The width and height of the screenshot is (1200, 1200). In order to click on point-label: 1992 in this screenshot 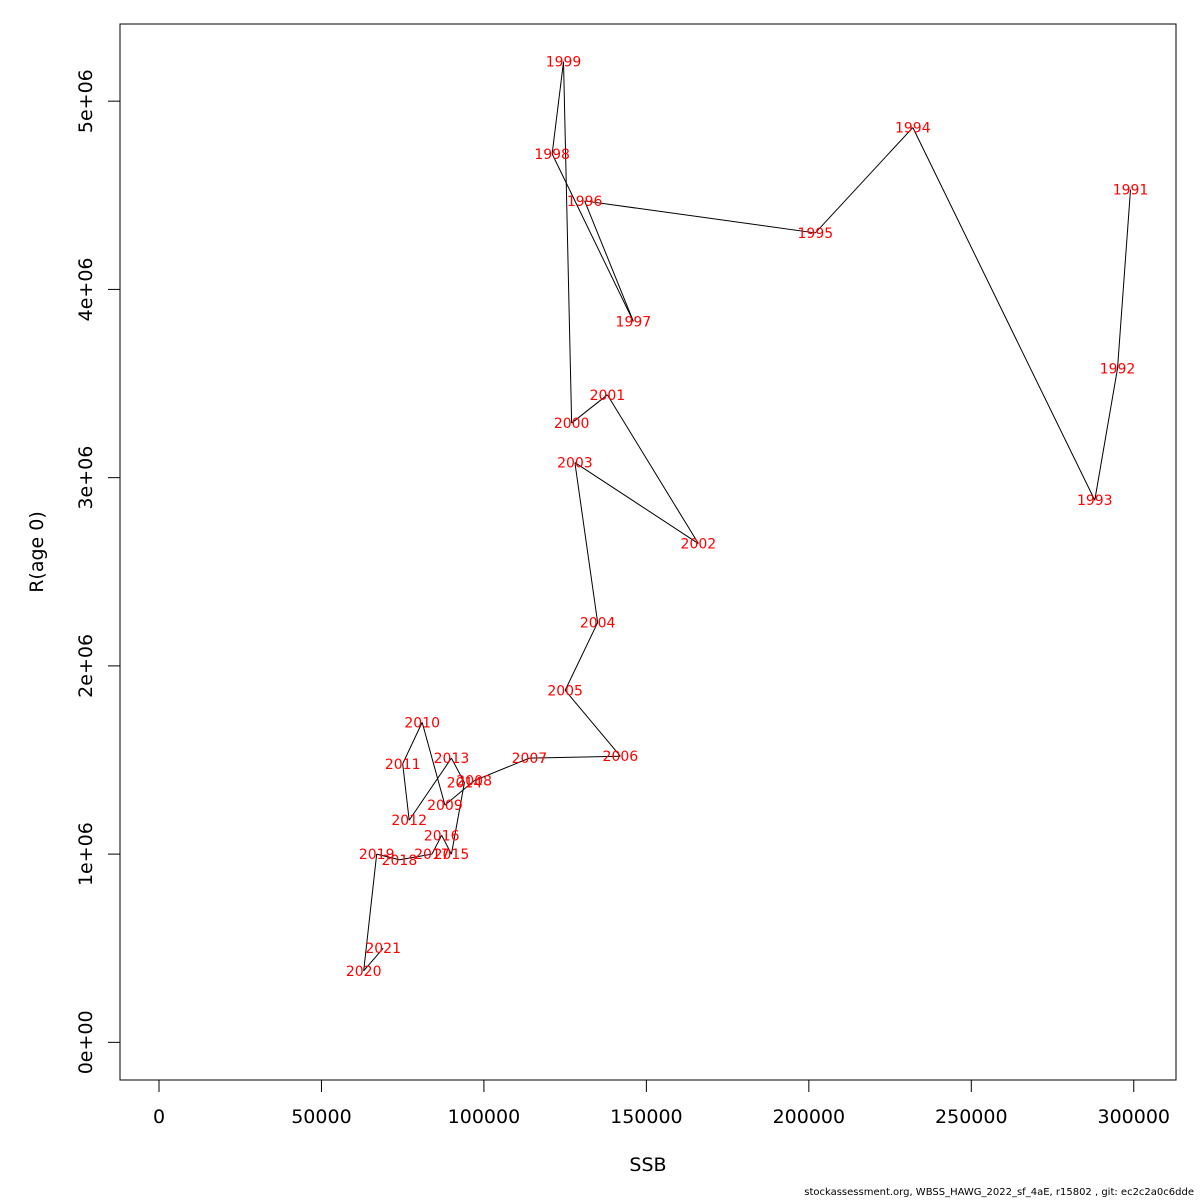, I will do `click(1118, 369)`.